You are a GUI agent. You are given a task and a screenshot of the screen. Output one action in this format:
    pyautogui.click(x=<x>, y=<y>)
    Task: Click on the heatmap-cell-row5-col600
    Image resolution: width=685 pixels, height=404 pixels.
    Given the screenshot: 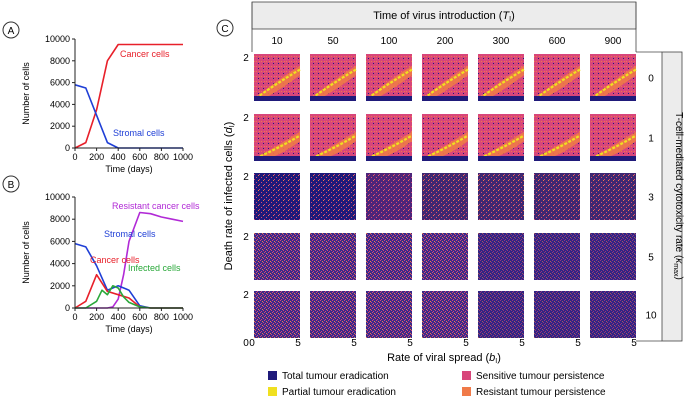 What is the action you would take?
    pyautogui.click(x=557, y=256)
    